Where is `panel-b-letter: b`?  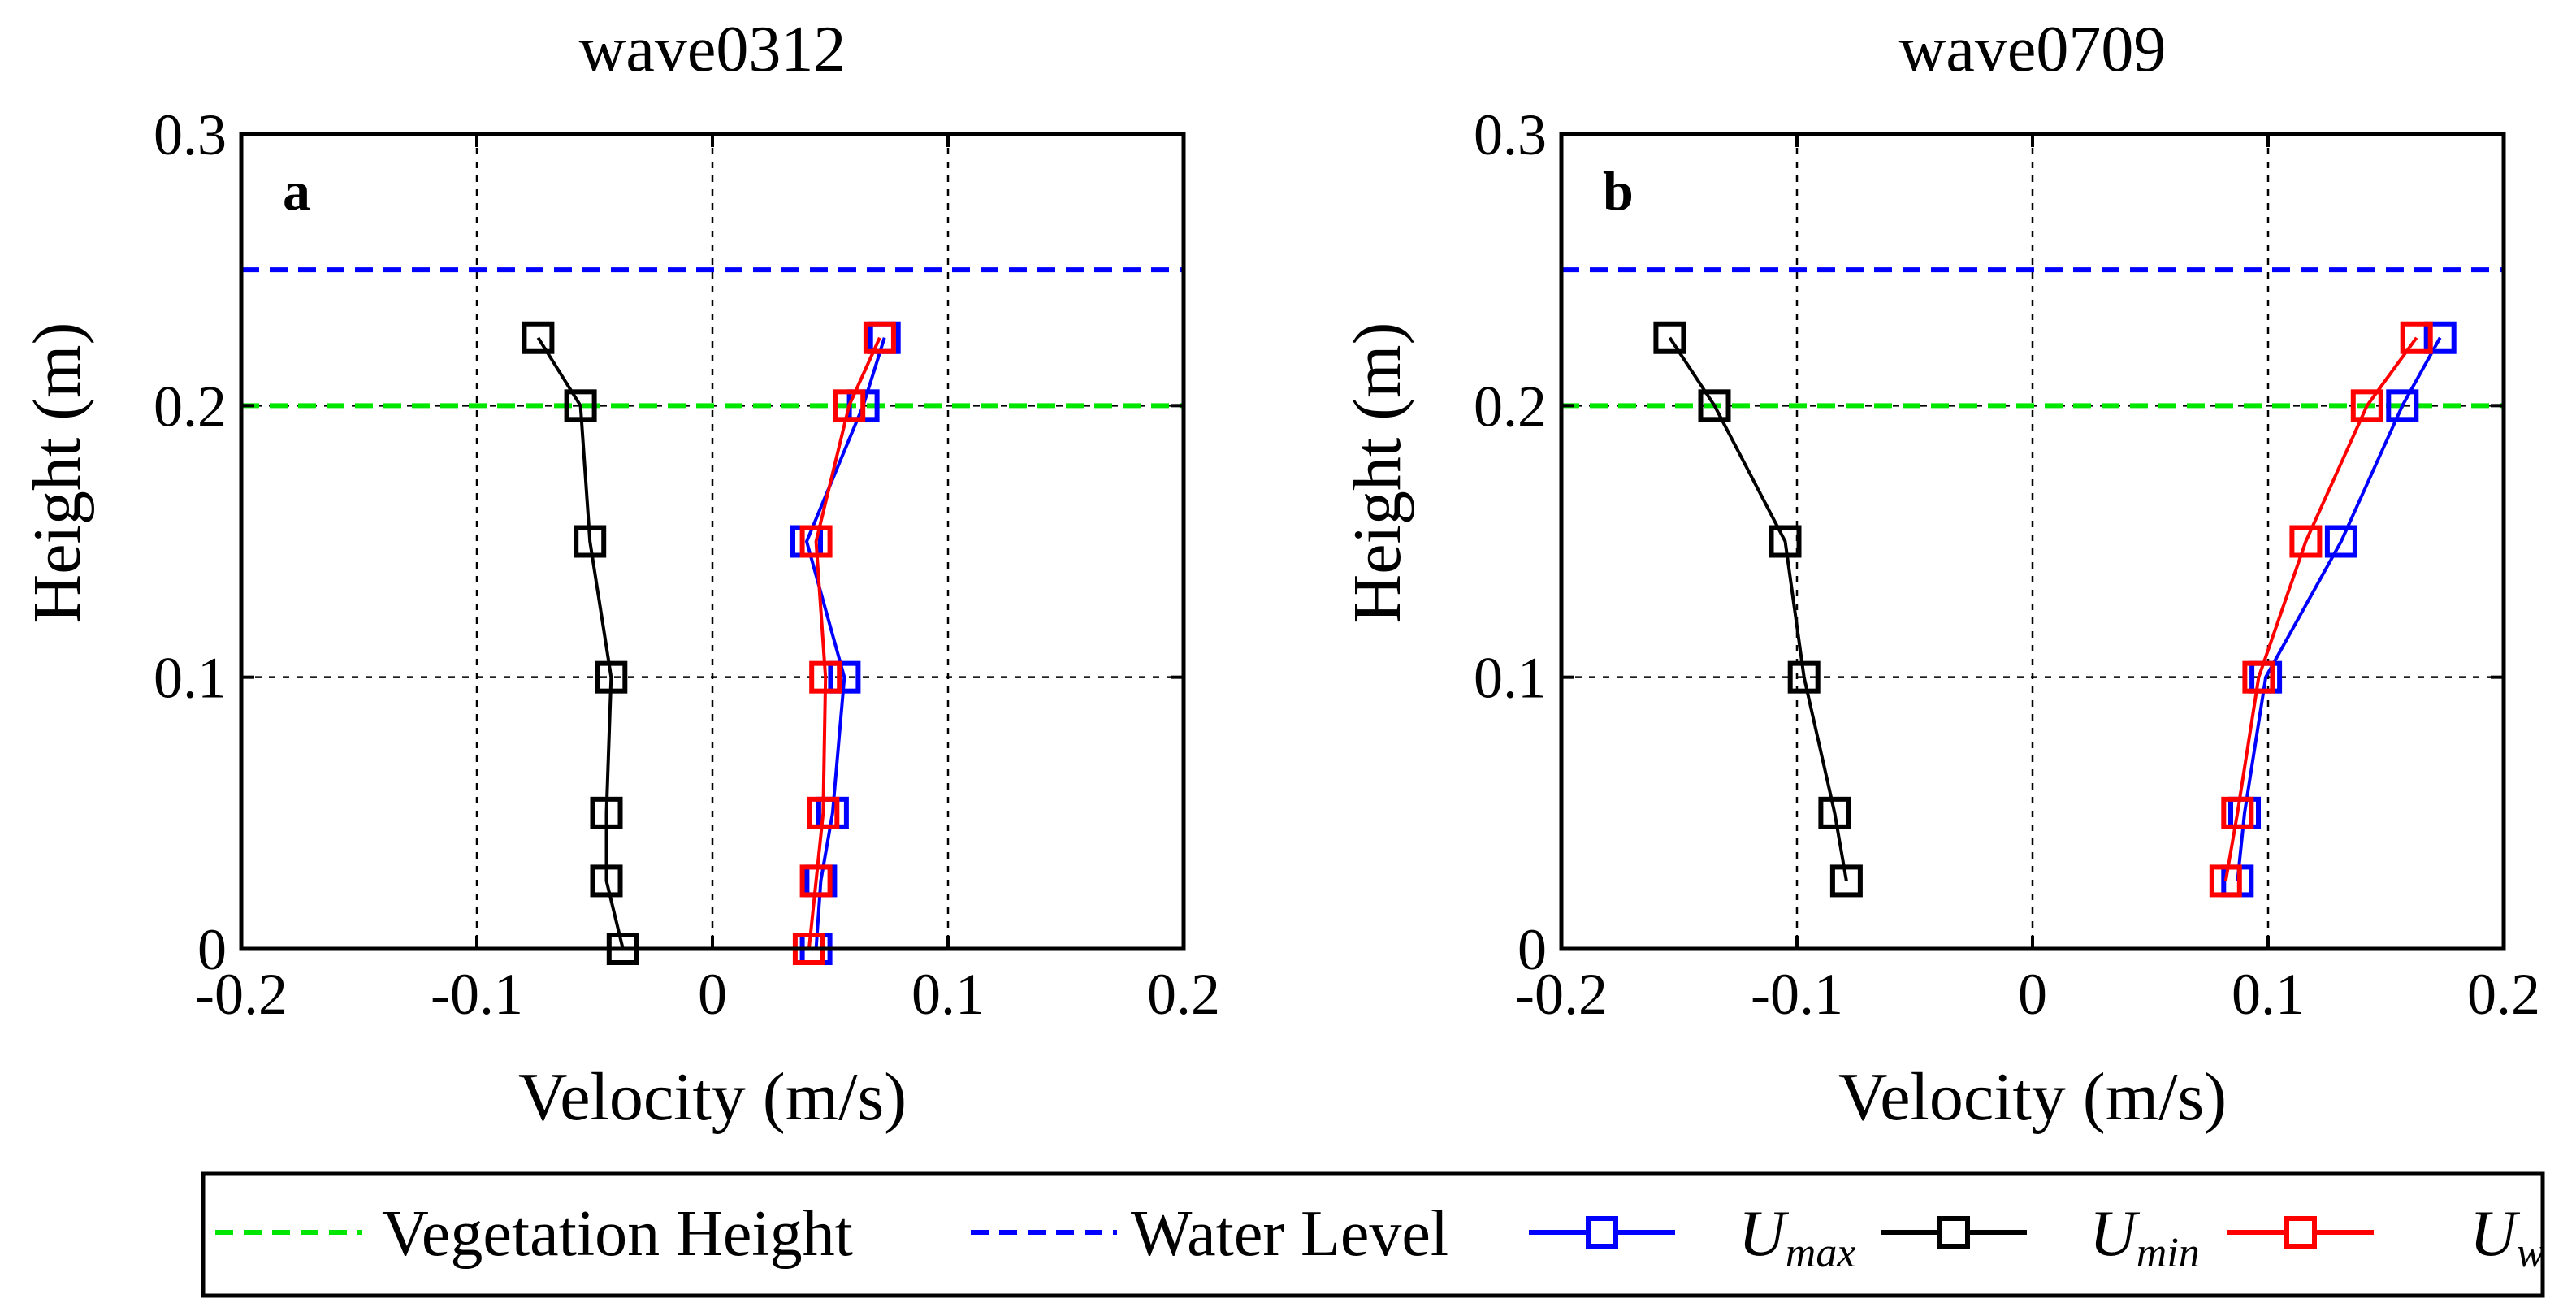 panel-b-letter: b is located at coordinates (1618, 191).